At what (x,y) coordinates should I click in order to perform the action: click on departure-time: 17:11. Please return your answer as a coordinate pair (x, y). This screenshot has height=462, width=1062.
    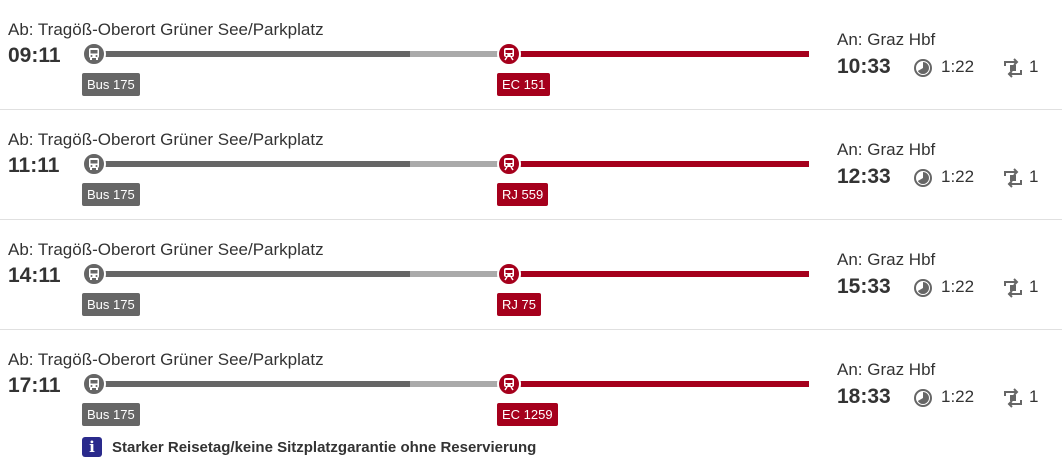
    Looking at the image, I should click on (34, 385).